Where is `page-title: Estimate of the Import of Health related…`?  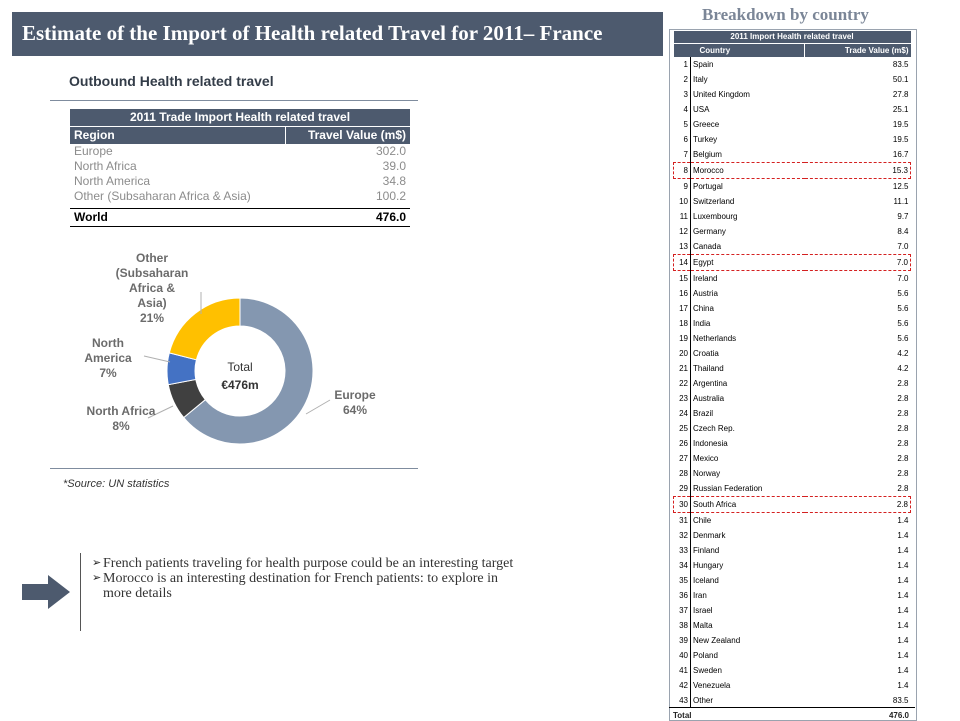 page-title: Estimate of the Import of Health related… is located at coordinates (312, 33).